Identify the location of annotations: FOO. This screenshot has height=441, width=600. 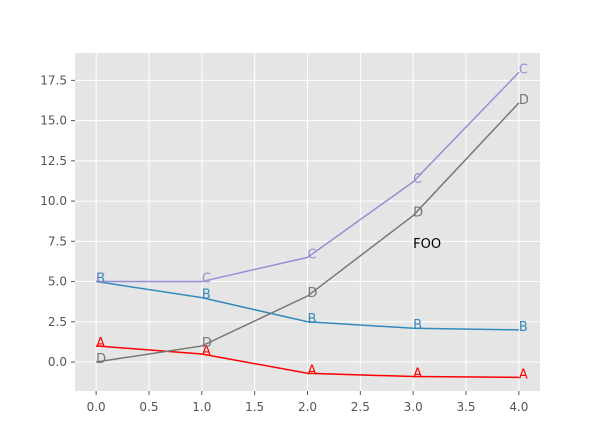
(427, 244).